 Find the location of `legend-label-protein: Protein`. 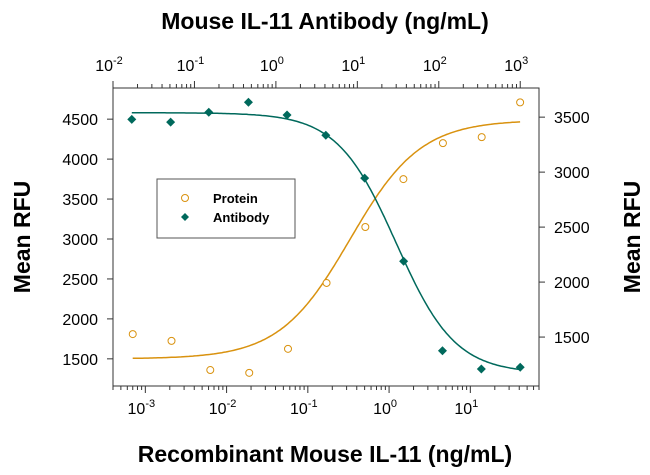

legend-label-protein: Protein is located at coordinates (235, 198).